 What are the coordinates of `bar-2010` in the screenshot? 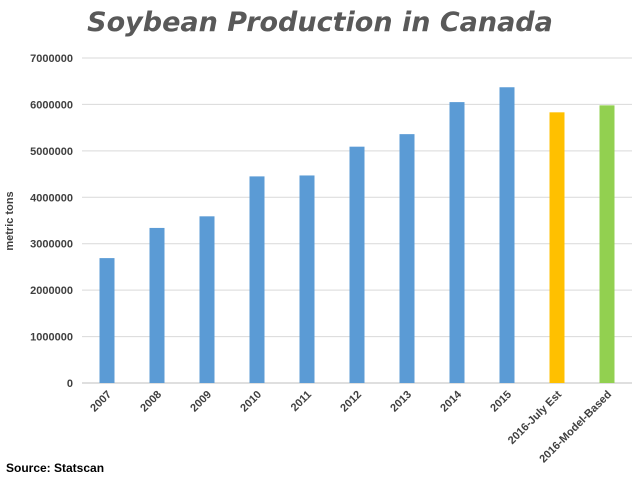 It's located at (257, 279).